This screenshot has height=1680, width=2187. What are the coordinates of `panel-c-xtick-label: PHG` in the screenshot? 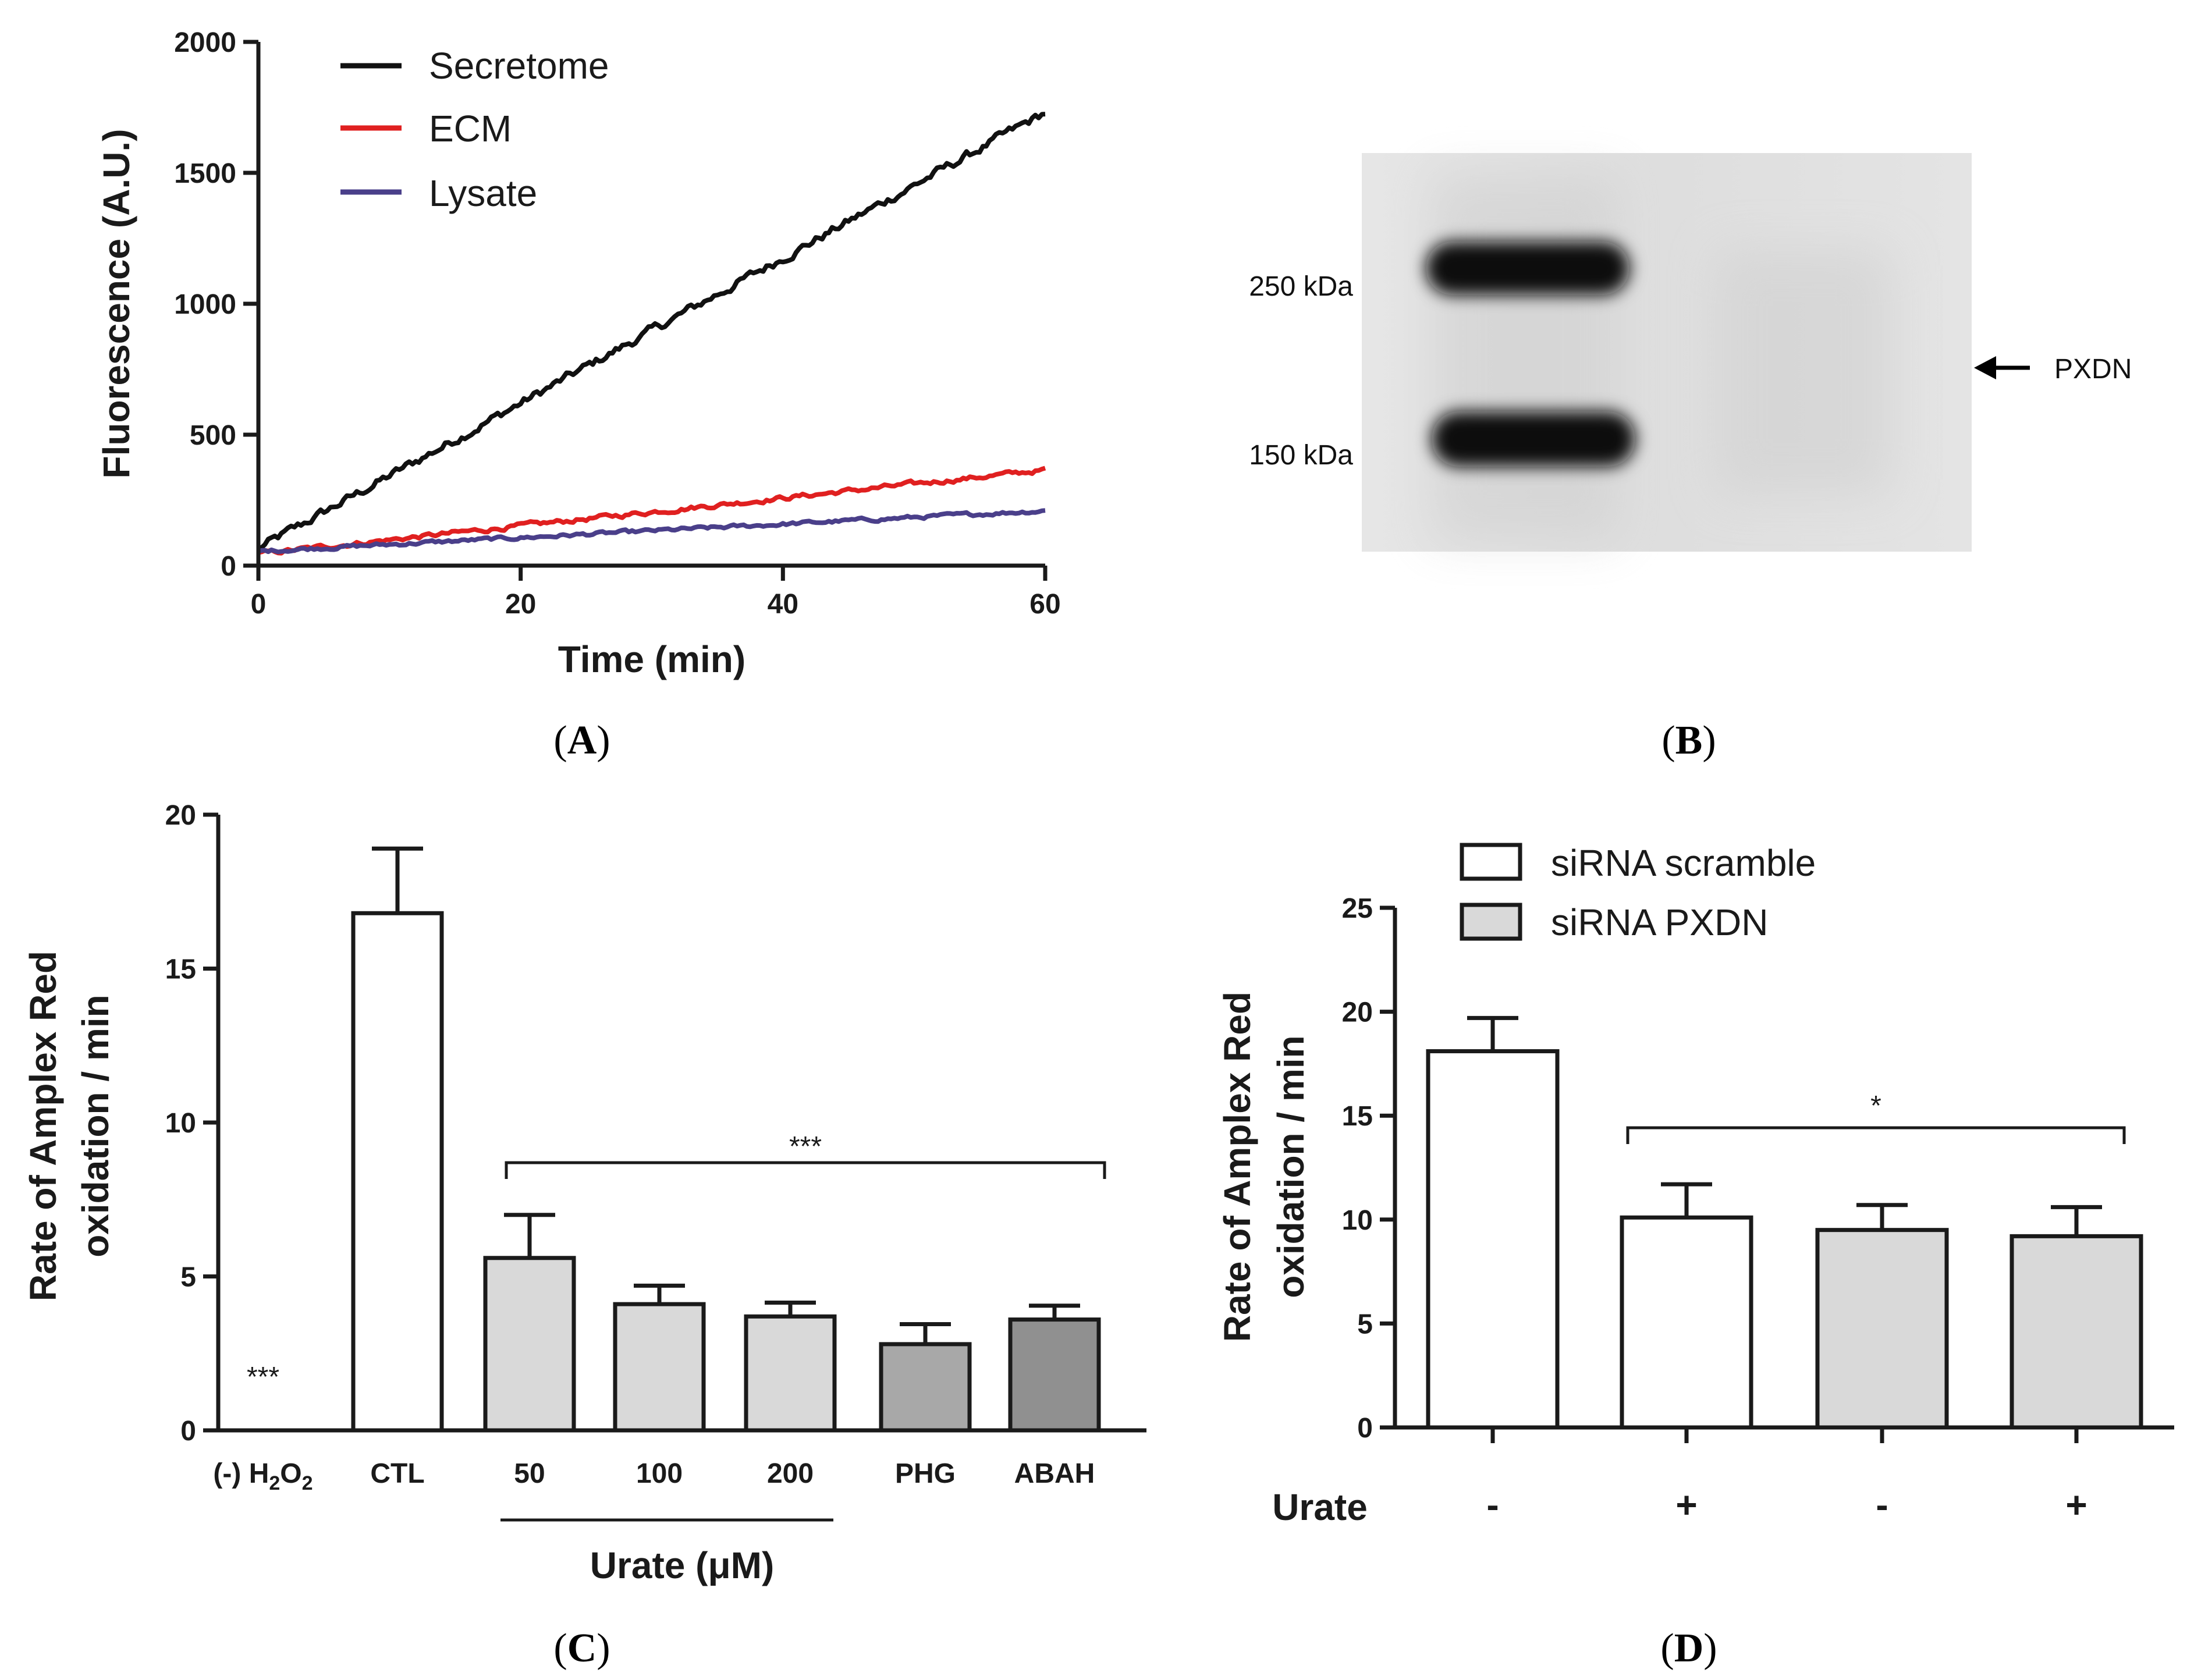 It's located at (925, 1473).